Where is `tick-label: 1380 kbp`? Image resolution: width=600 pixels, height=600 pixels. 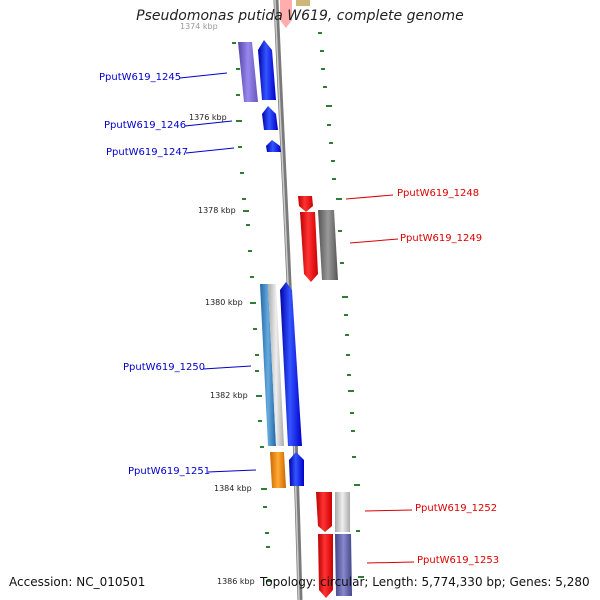 tick-label: 1380 kbp is located at coordinates (224, 302).